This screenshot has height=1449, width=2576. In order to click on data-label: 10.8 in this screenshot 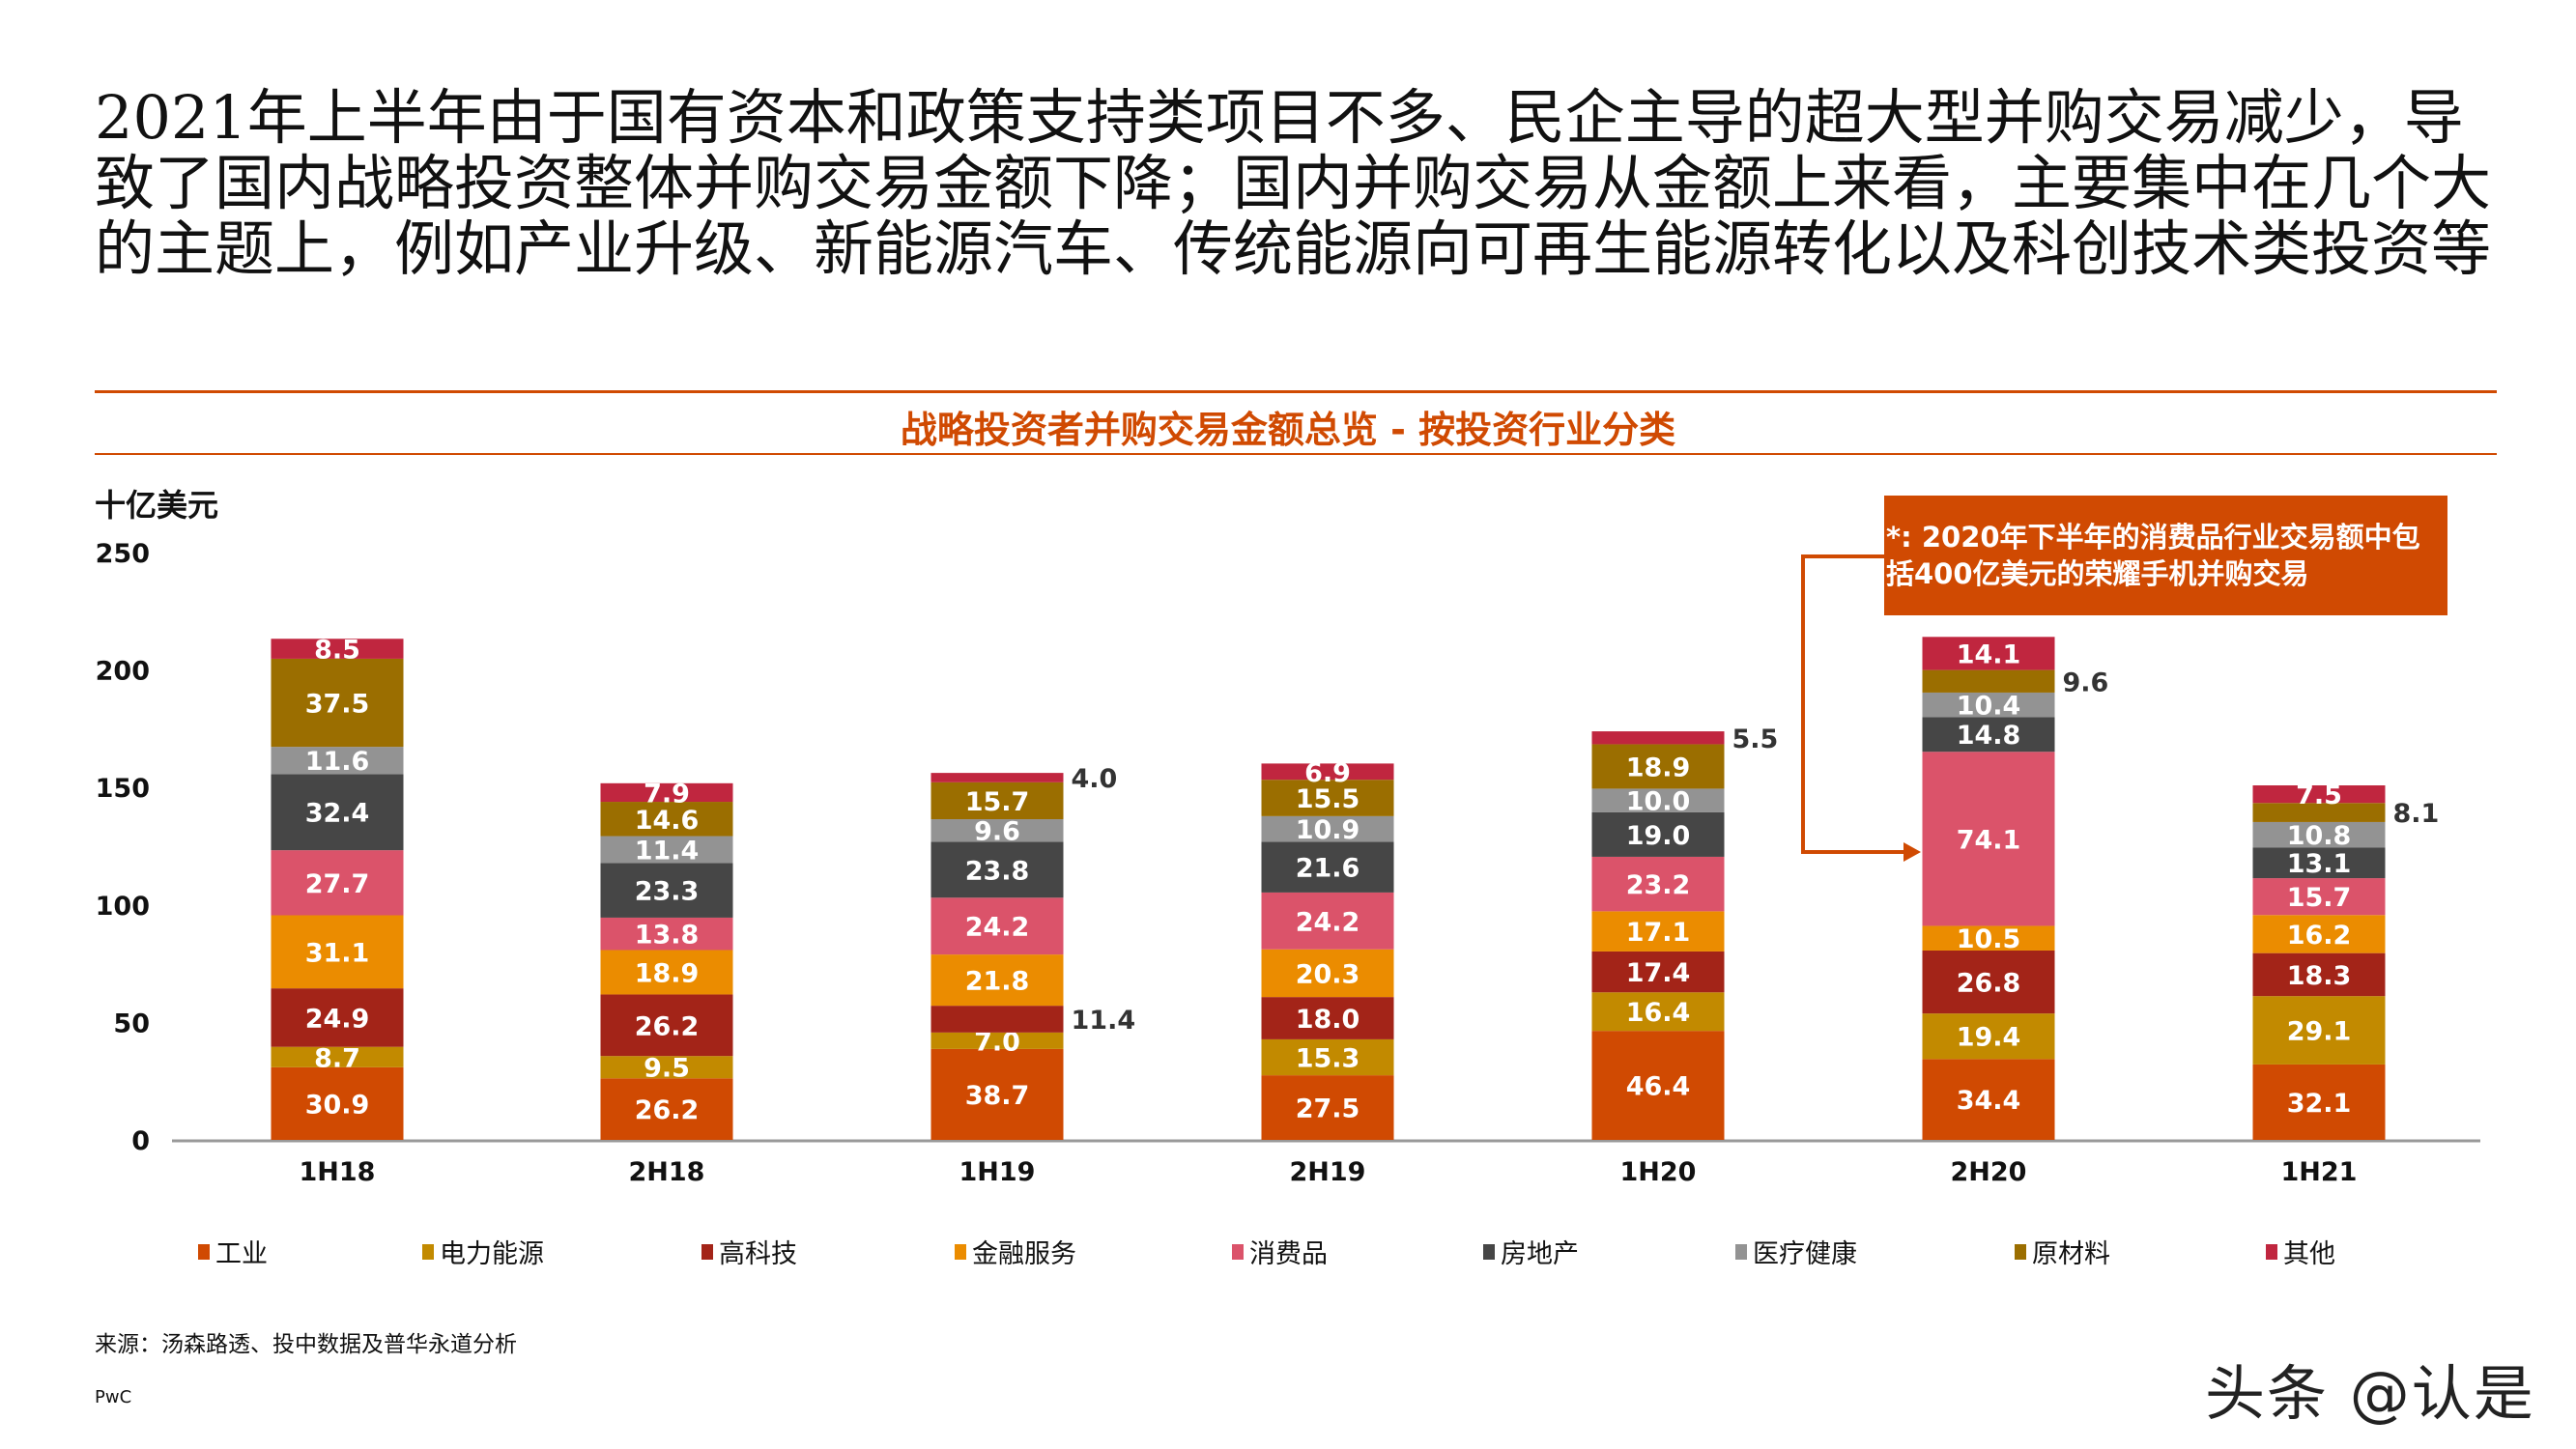, I will do `click(2319, 836)`.